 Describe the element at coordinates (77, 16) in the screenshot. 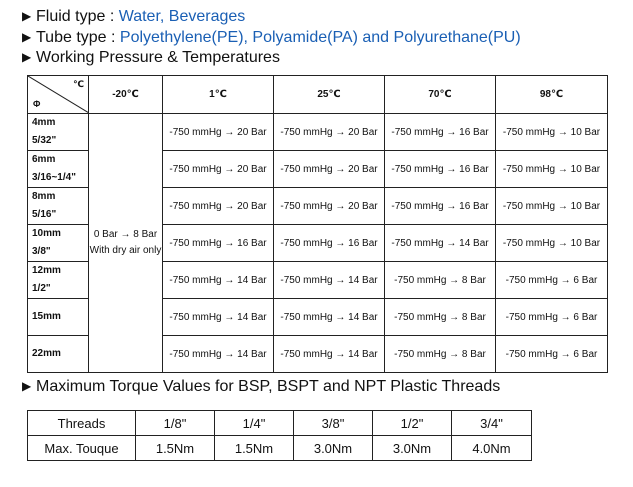

I see `fluid-type-label: Fluid type :` at that location.